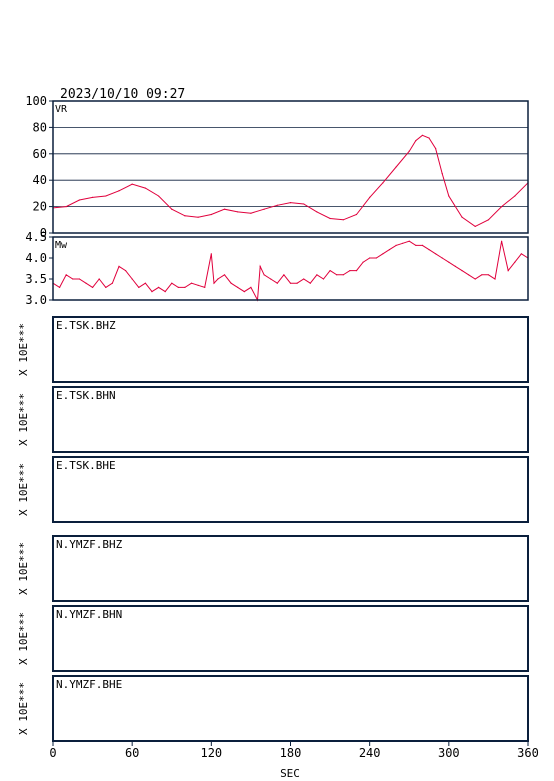 This screenshot has width=554, height=781. I want to click on station-panel: E.TSK.BHN X 10E***, so click(273, 419).